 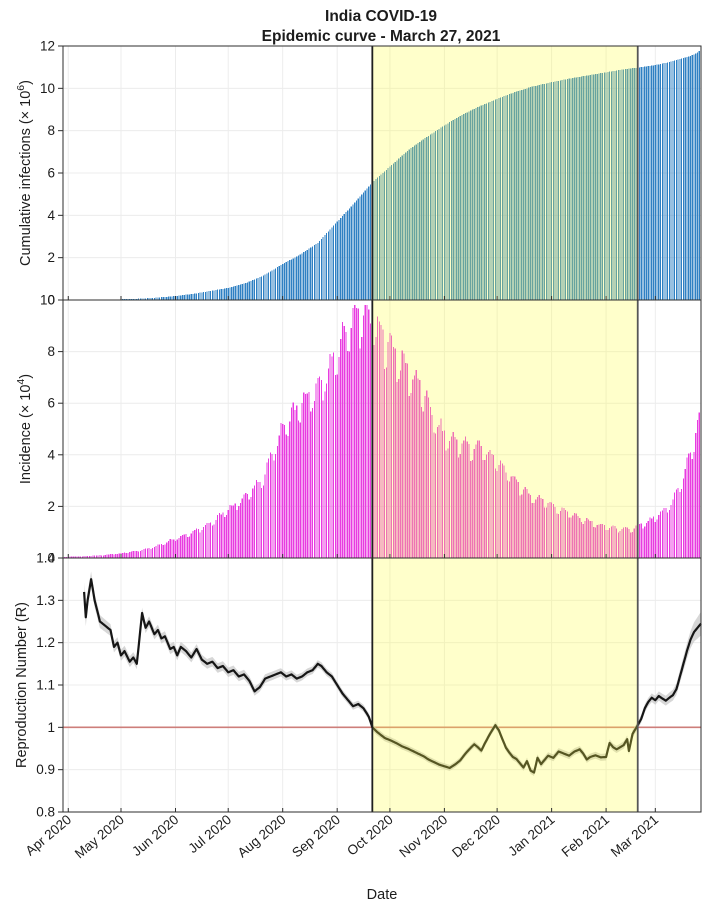 I want to click on x-tick-label: May 2020, so click(x=99, y=837).